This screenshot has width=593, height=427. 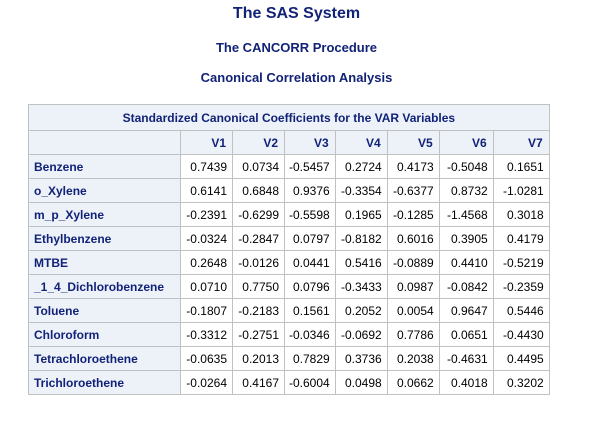 What do you see at coordinates (206, 358) in the screenshot?
I see `coefficient-cell: -0.0635` at bounding box center [206, 358].